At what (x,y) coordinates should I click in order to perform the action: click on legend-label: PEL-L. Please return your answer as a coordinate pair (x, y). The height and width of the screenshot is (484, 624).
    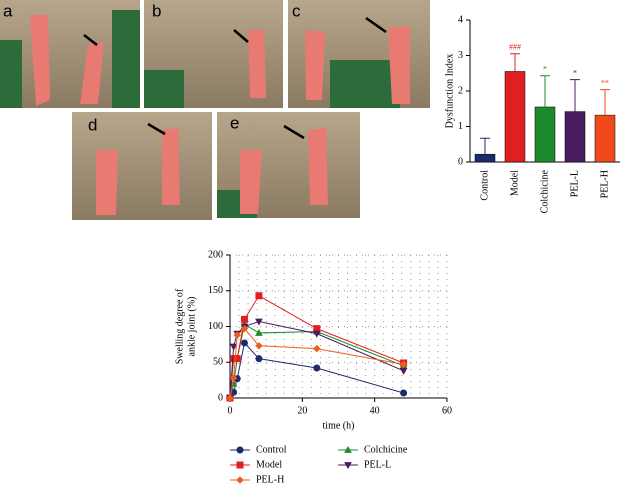
    Looking at the image, I should click on (377, 464).